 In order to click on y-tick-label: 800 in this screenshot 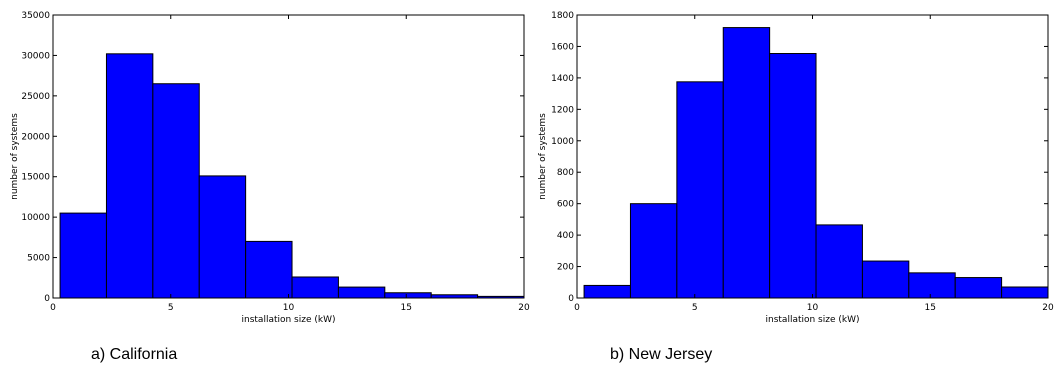, I will do `click(565, 173)`.